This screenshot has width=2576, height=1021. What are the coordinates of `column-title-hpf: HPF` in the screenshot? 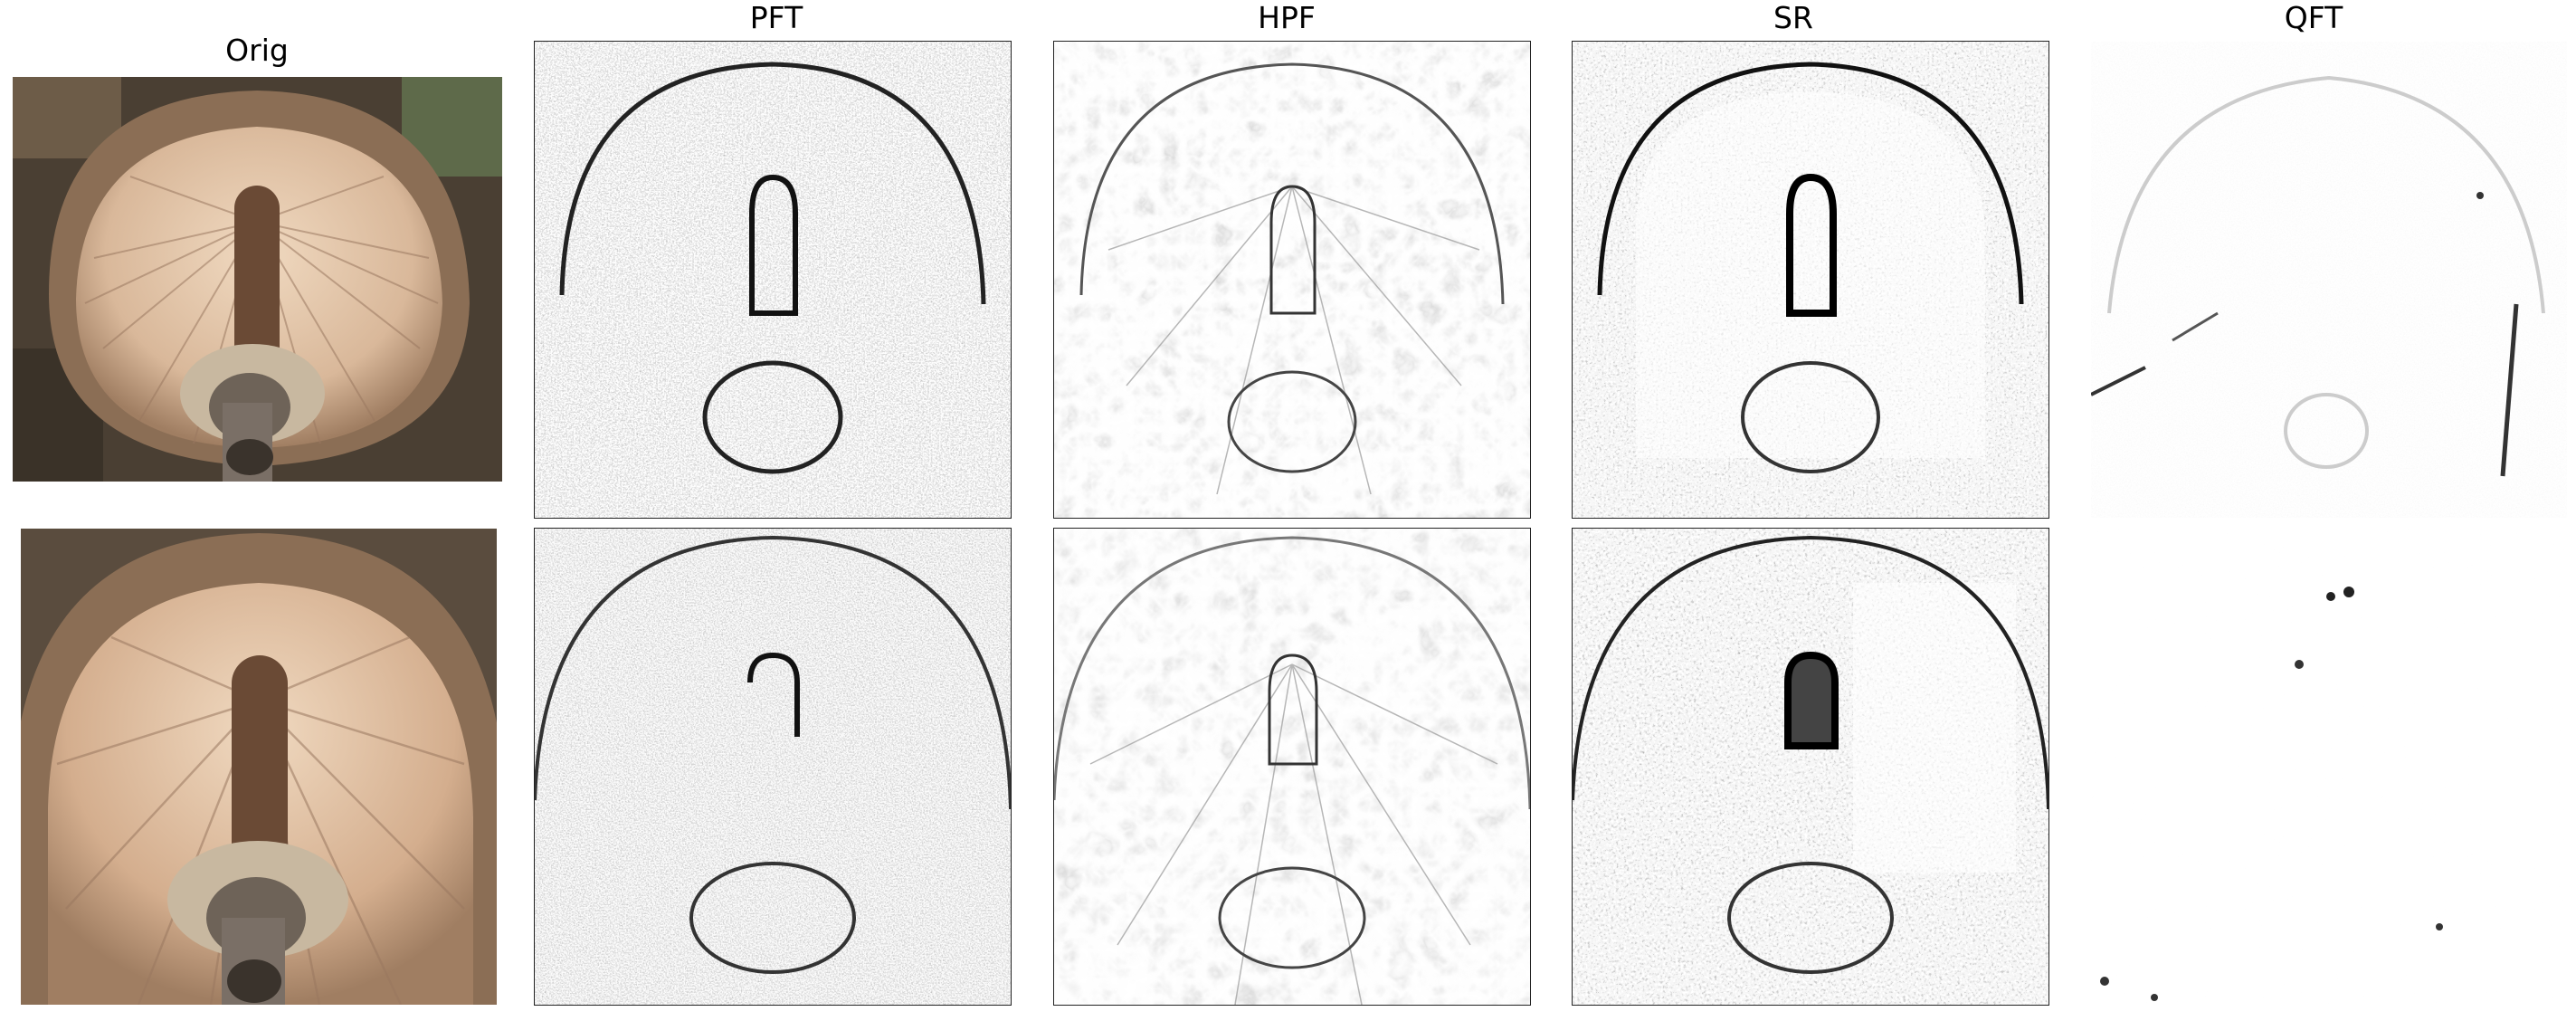 It's located at (1287, 18).